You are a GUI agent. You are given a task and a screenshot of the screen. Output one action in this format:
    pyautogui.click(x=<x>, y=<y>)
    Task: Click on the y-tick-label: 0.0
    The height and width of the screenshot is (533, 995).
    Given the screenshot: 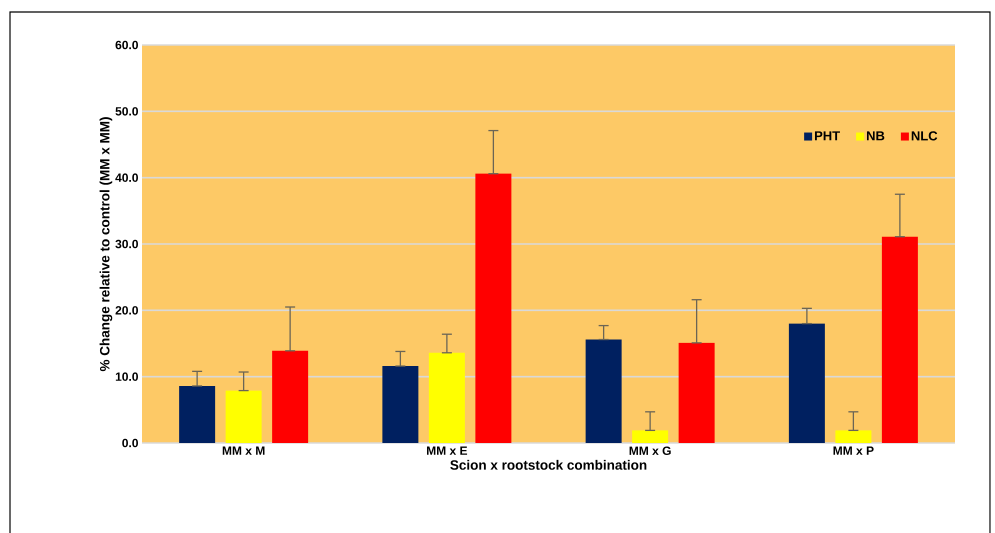 What is the action you would take?
    pyautogui.click(x=130, y=443)
    